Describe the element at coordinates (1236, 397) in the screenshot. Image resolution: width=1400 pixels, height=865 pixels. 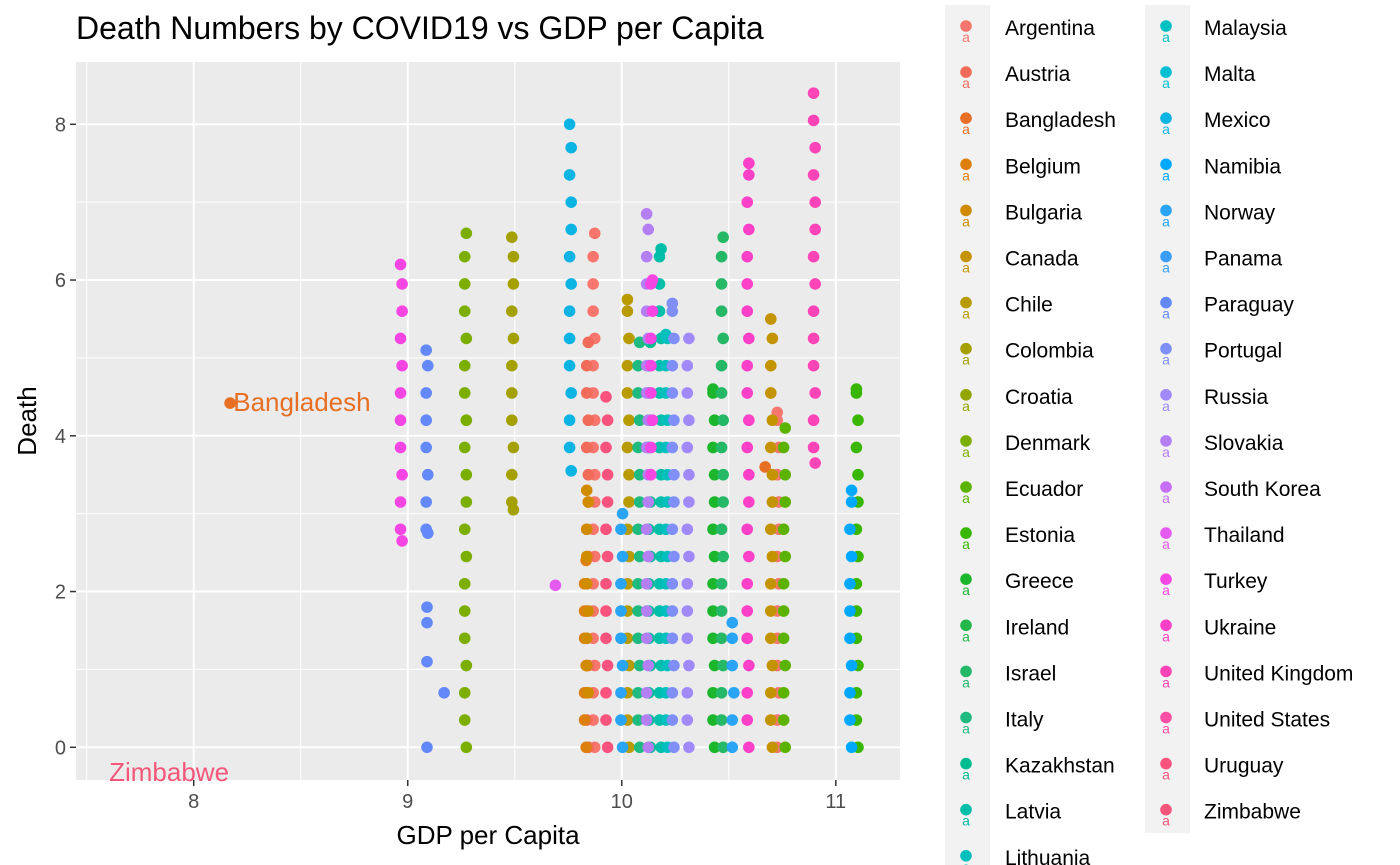
I see `legend-label: Russia` at that location.